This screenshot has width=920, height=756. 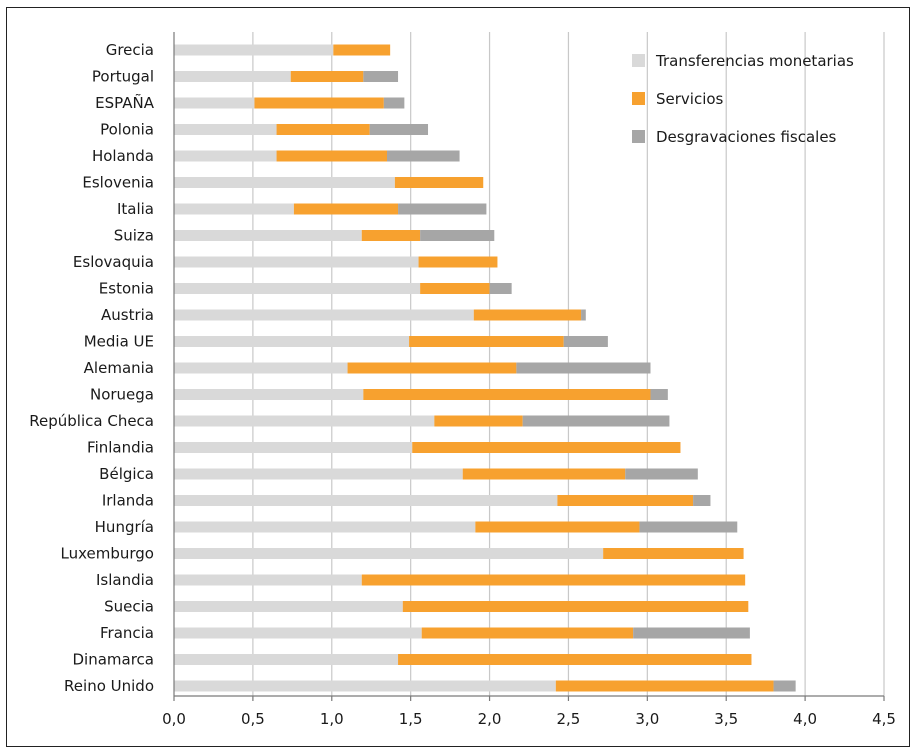 What do you see at coordinates (127, 315) in the screenshot?
I see `category-label: Austria` at bounding box center [127, 315].